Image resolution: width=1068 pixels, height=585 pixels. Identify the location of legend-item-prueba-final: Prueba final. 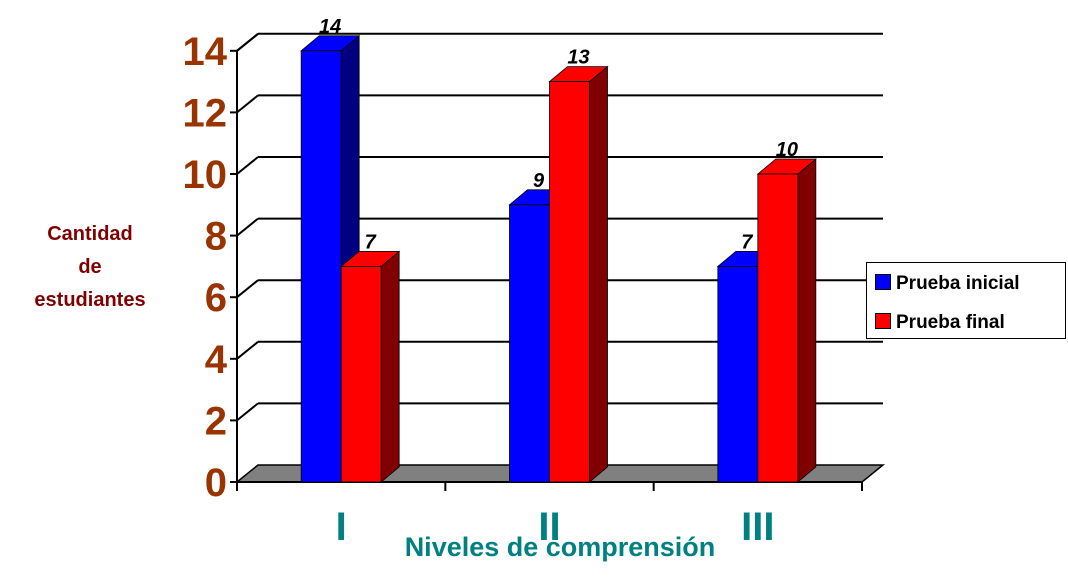
(940, 323).